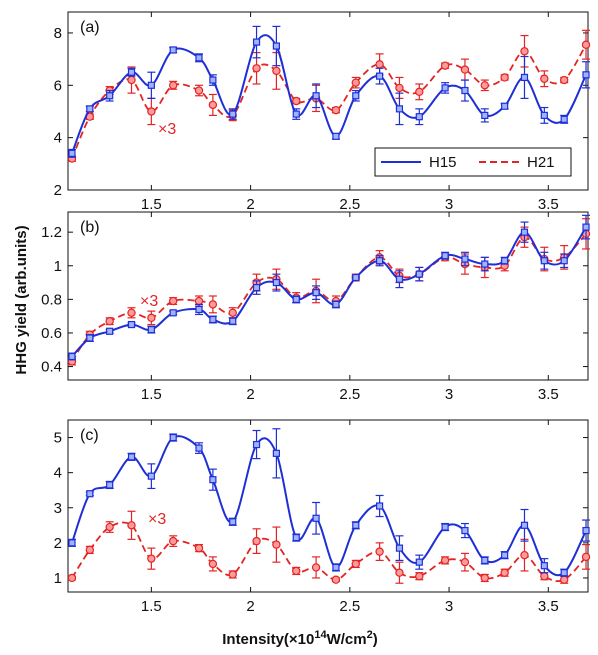 Image resolution: width=598 pixels, height=655 pixels. Describe the element at coordinates (90, 227) in the screenshot. I see `panel-label: (b)` at that location.